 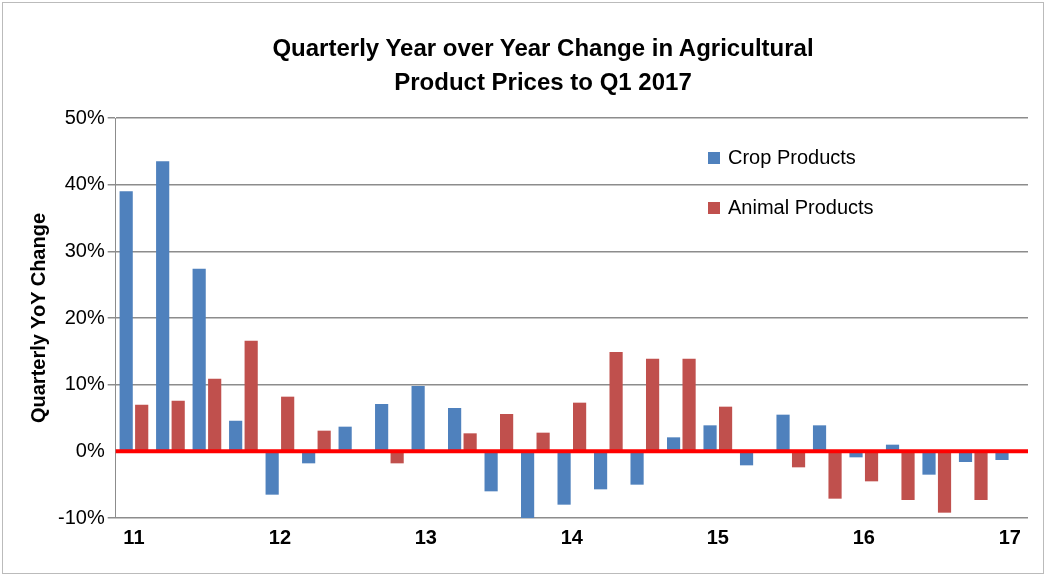 I want to click on x-tick-label: 17, so click(x=1009, y=536).